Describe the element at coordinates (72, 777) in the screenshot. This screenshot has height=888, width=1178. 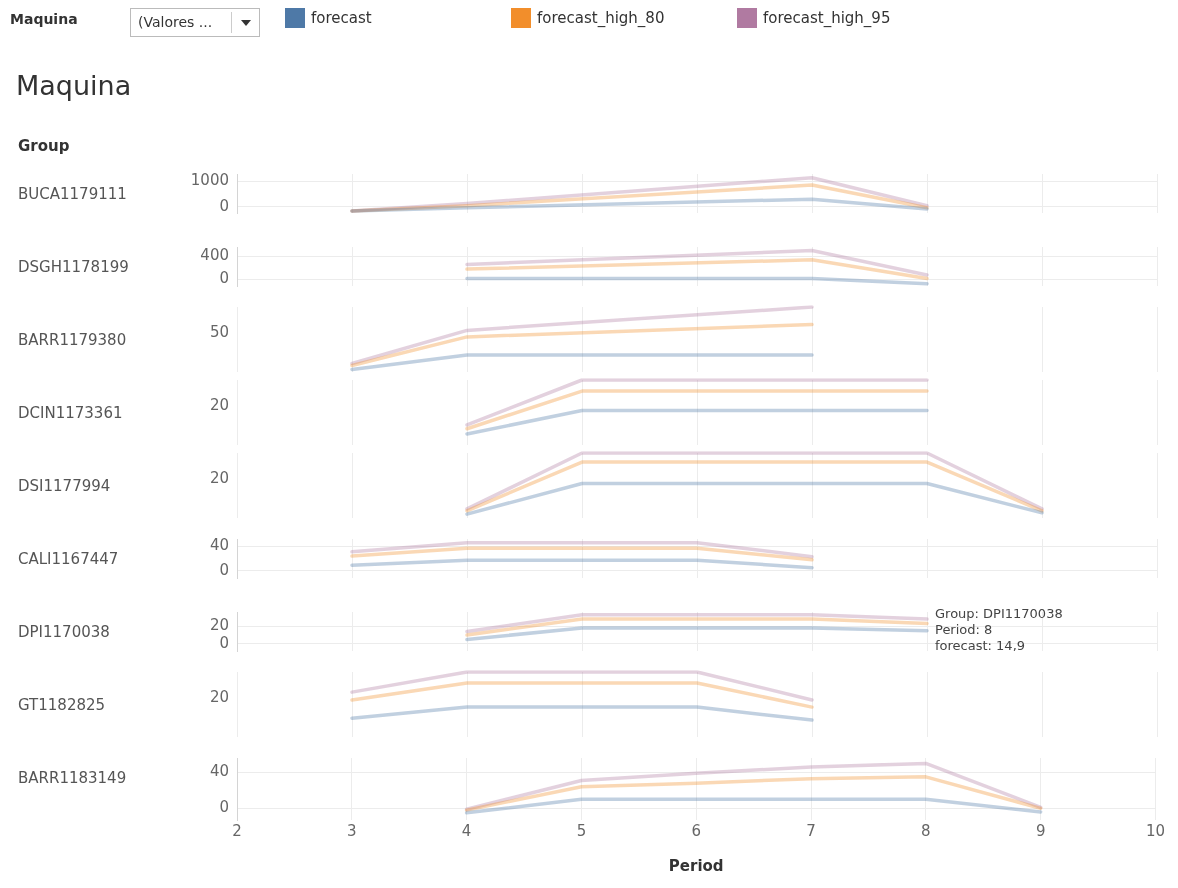
I see `y-axis-title: BARR1183149` at that location.